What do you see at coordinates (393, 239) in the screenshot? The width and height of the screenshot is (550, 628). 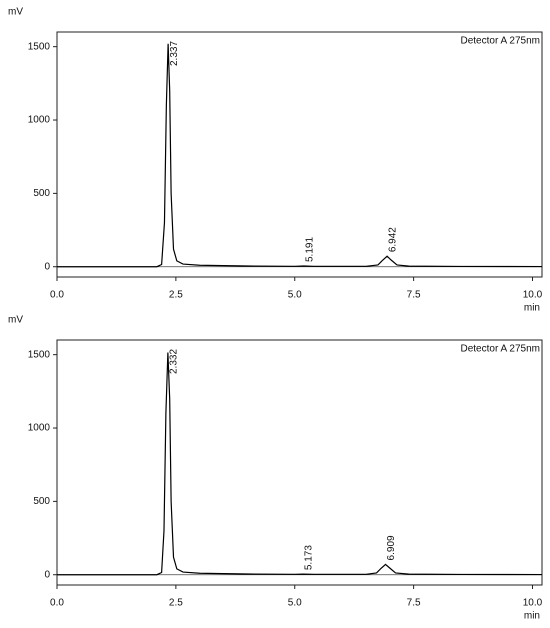 I see `peak-label: 6.942` at bounding box center [393, 239].